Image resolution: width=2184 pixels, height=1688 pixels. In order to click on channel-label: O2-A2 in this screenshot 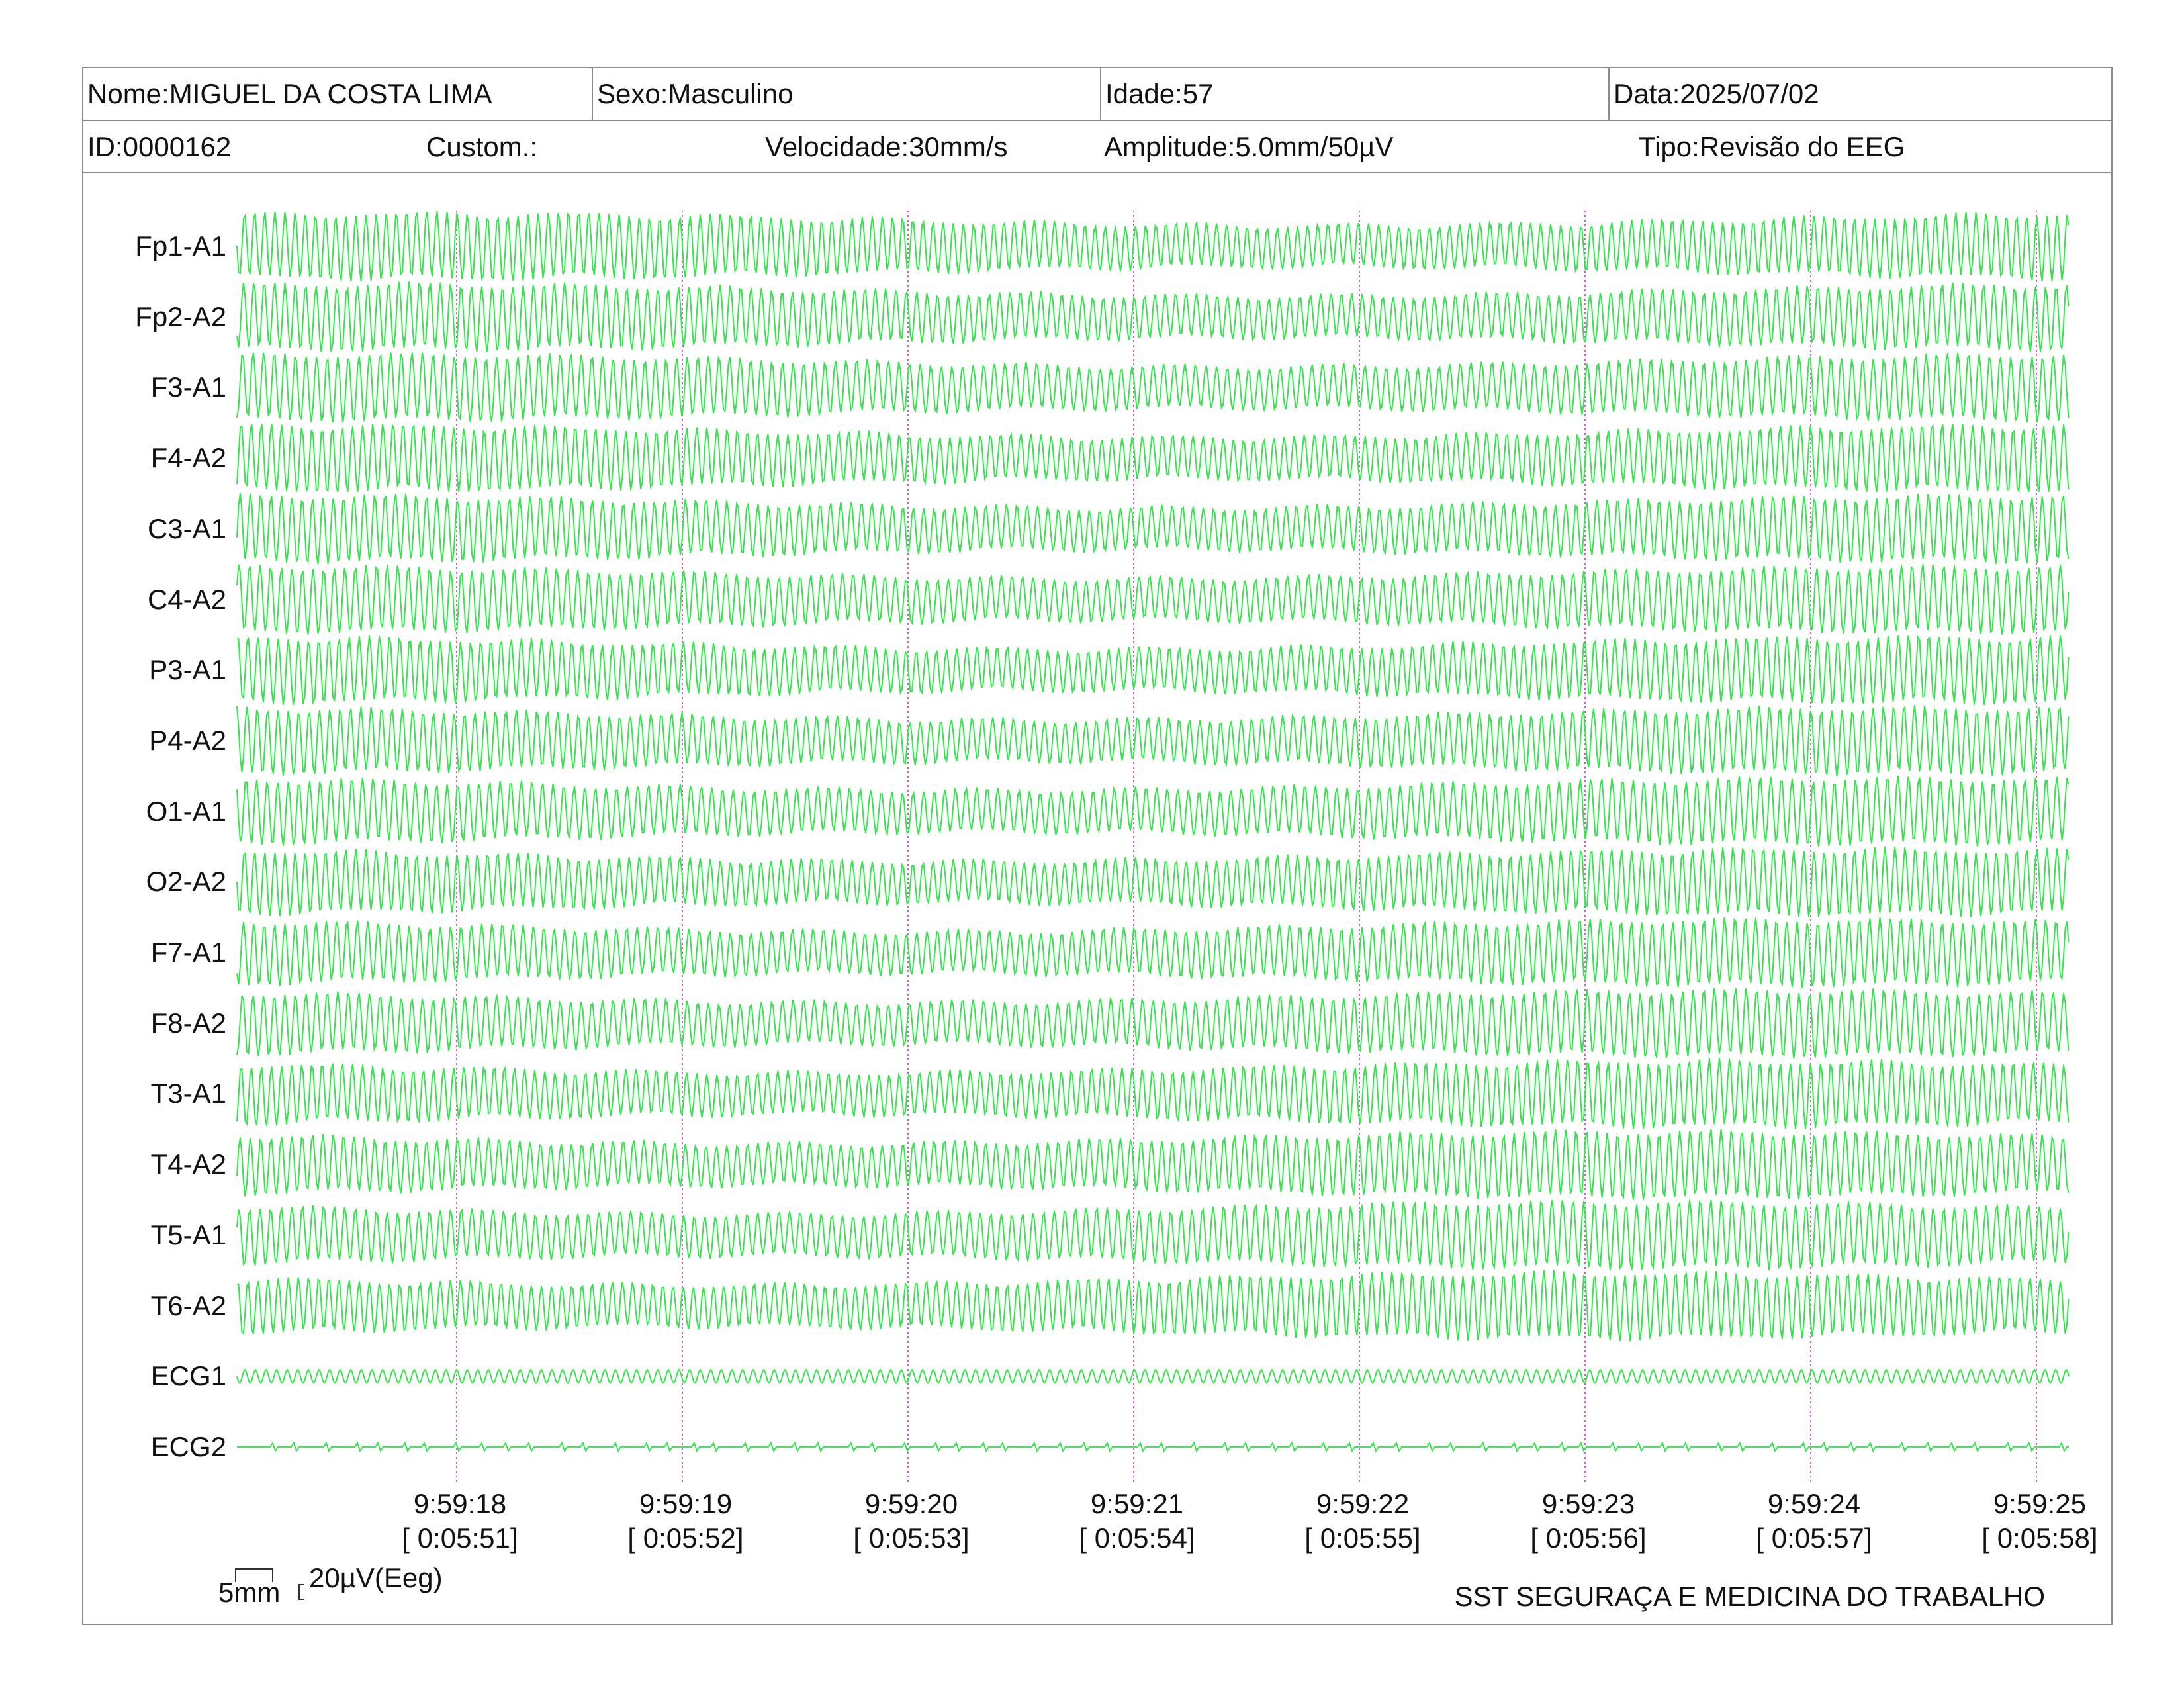, I will do `click(186, 882)`.